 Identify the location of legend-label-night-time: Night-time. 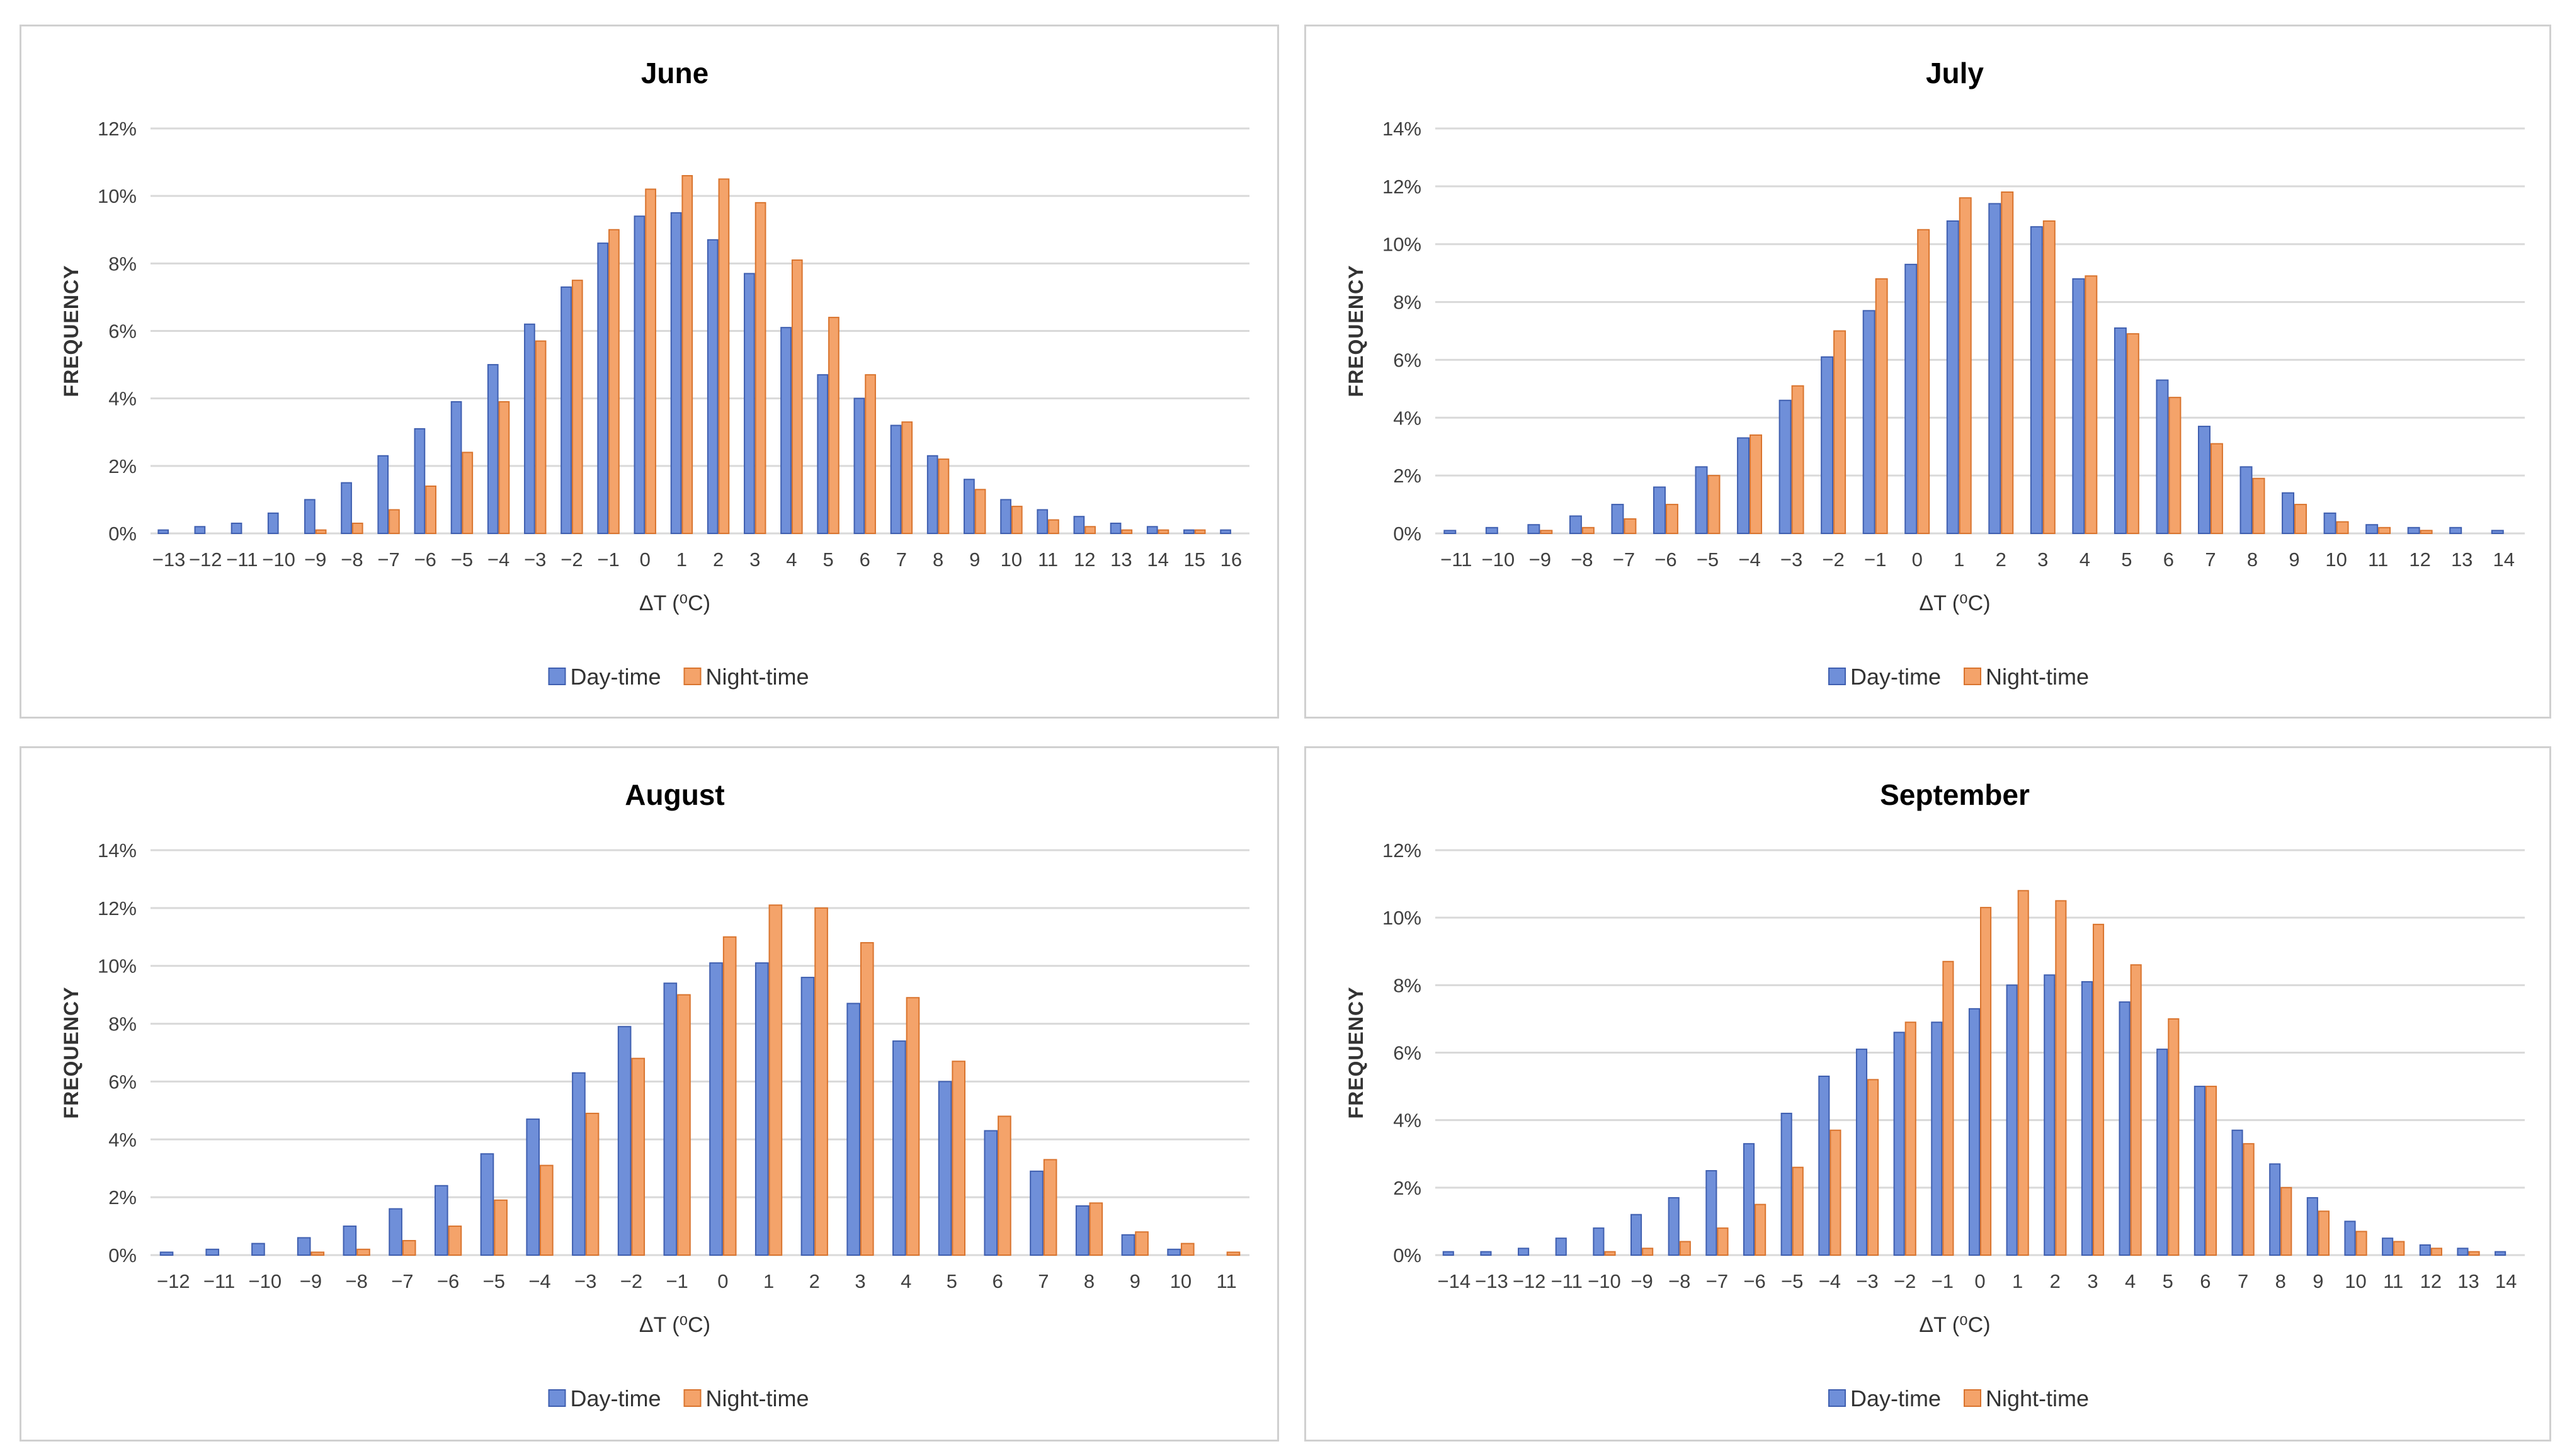
(2037, 1398).